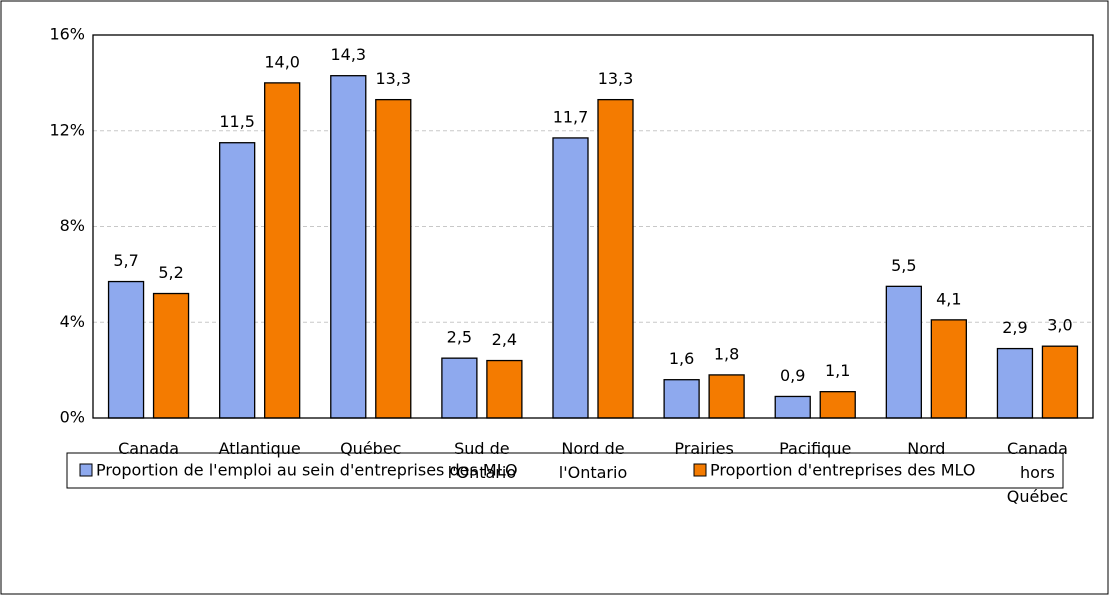  Describe the element at coordinates (815, 448) in the screenshot. I see `x-tick-label: Pacifique` at that location.